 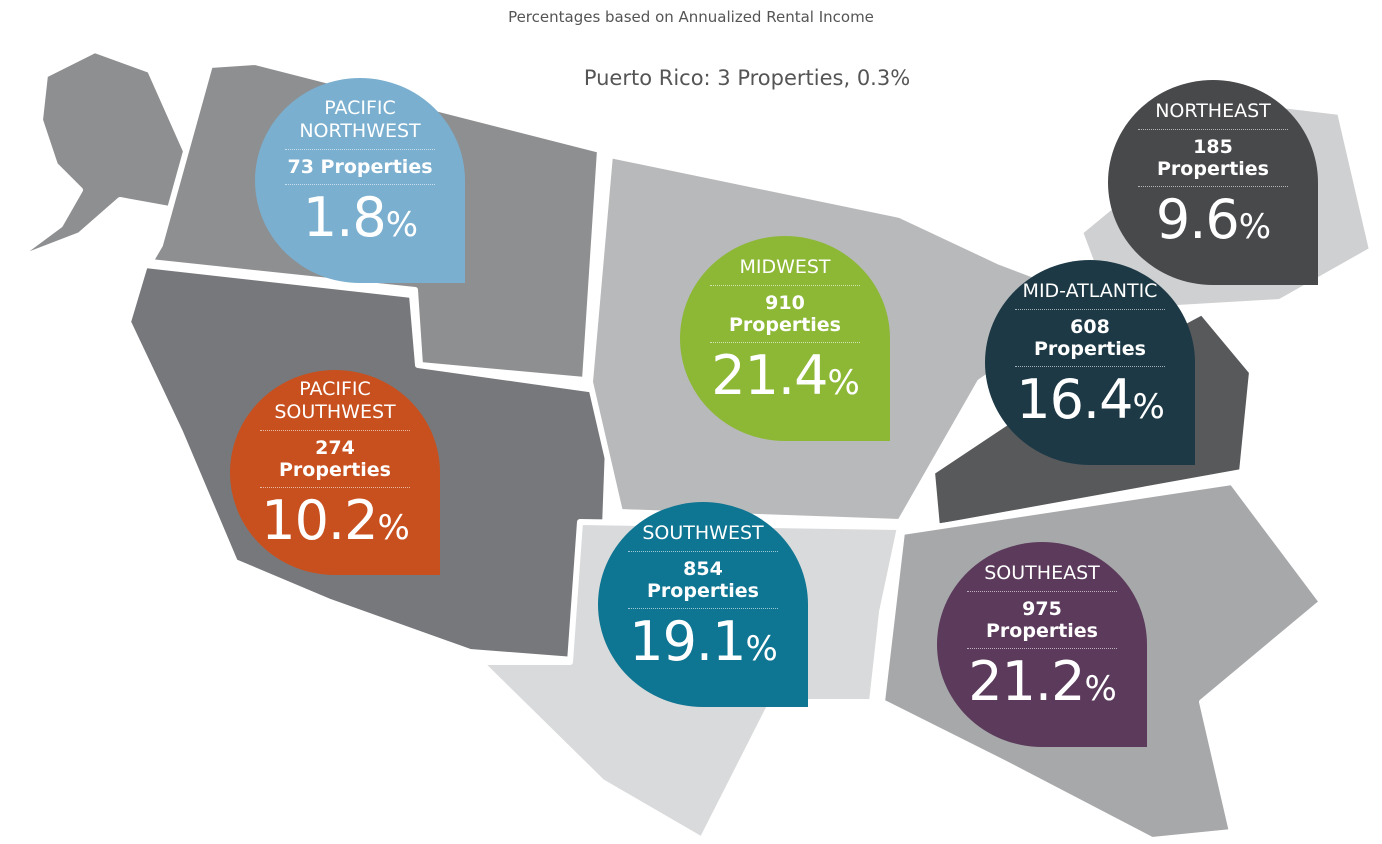 I want to click on region-badge: MIDWEST 910 Properties 21.4%, so click(x=785, y=338).